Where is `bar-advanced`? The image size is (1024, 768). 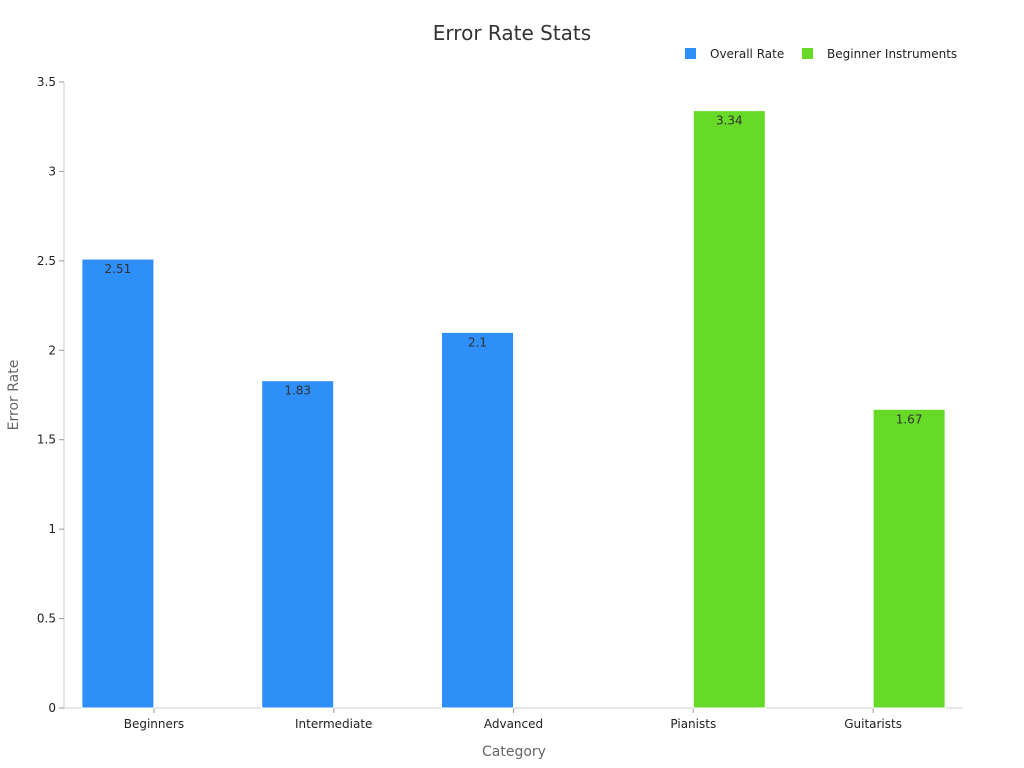
bar-advanced is located at coordinates (477, 520).